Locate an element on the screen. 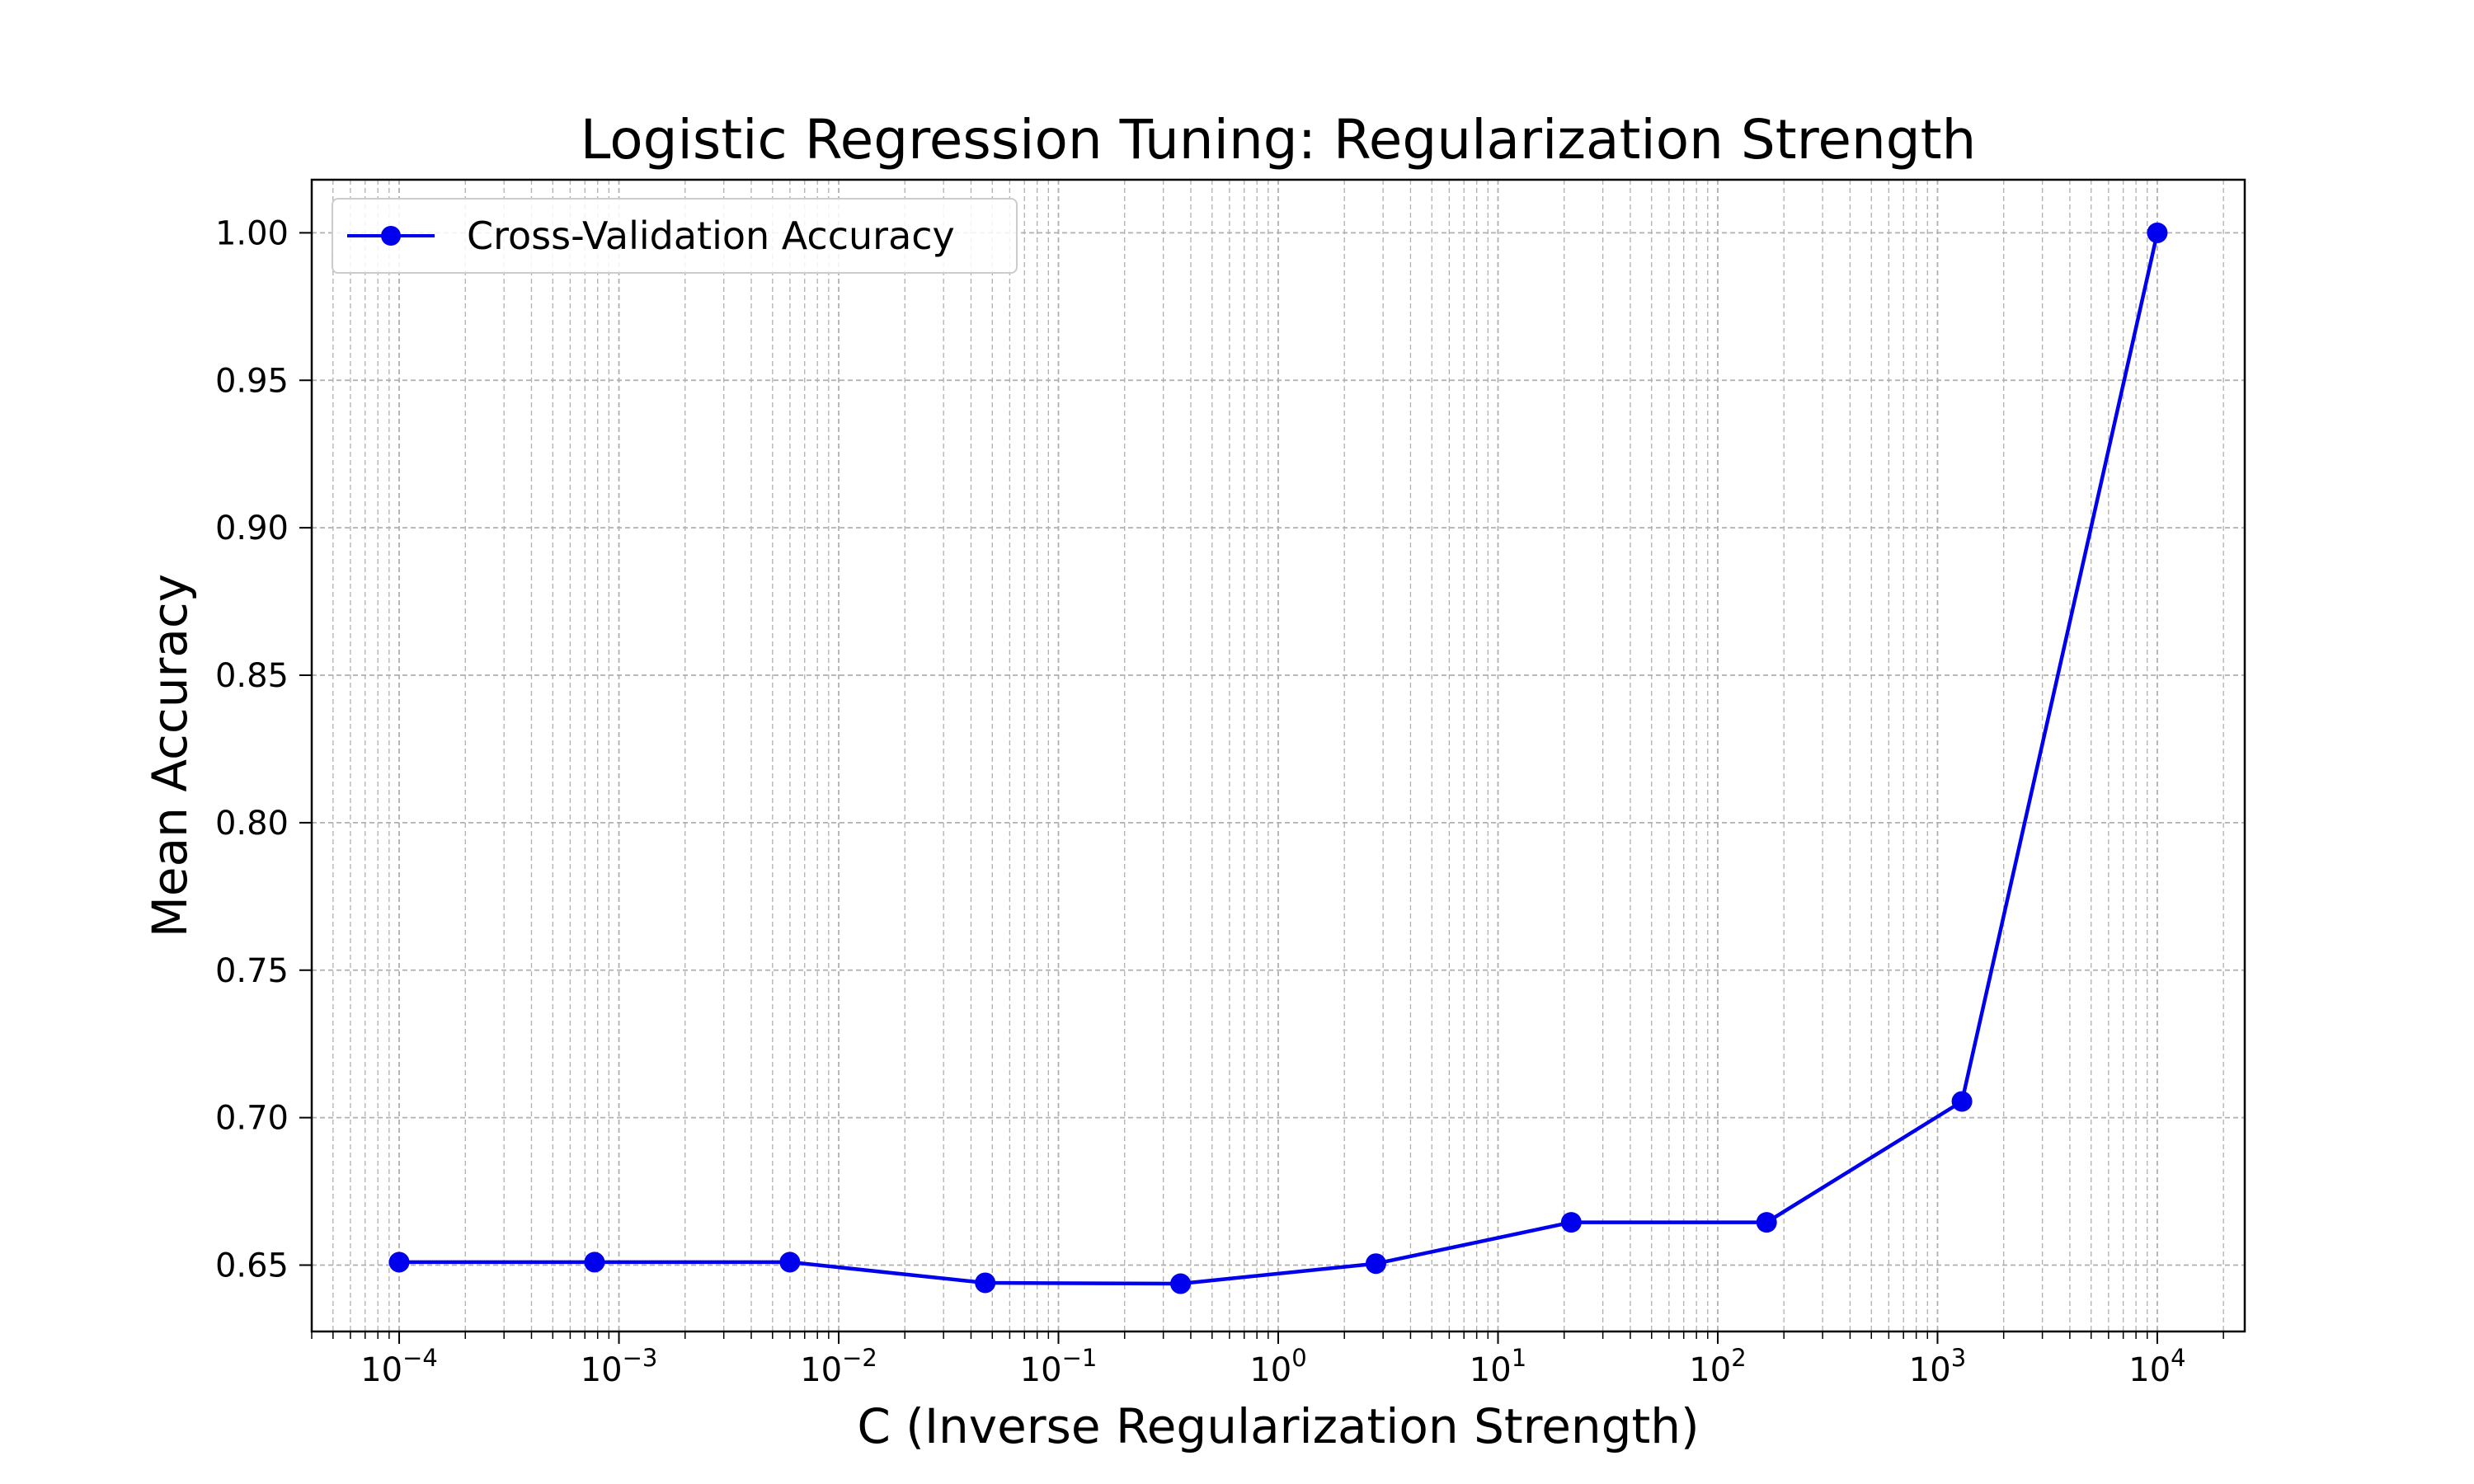 The height and width of the screenshot is (1484, 2474). legend-label: Cross-Validation Accuracy is located at coordinates (711, 236).